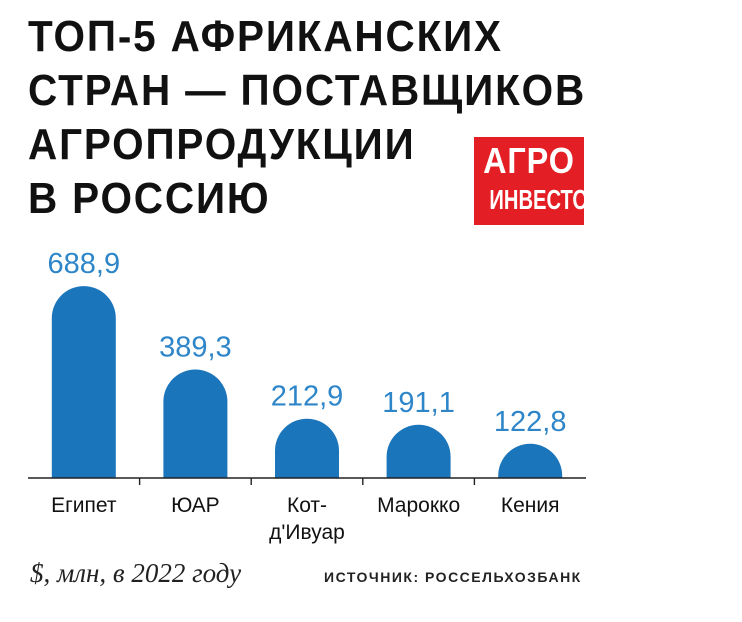 This screenshot has width=742, height=622. What do you see at coordinates (418, 403) in the screenshot?
I see `value-label-4: 191,1` at bounding box center [418, 403].